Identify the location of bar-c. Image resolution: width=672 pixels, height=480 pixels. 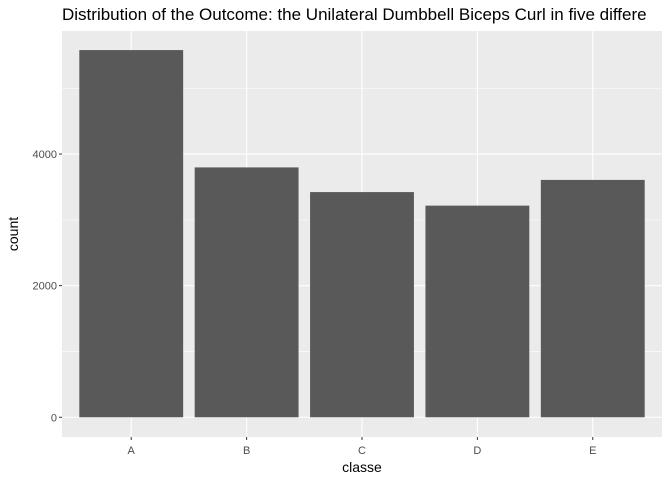
(362, 305).